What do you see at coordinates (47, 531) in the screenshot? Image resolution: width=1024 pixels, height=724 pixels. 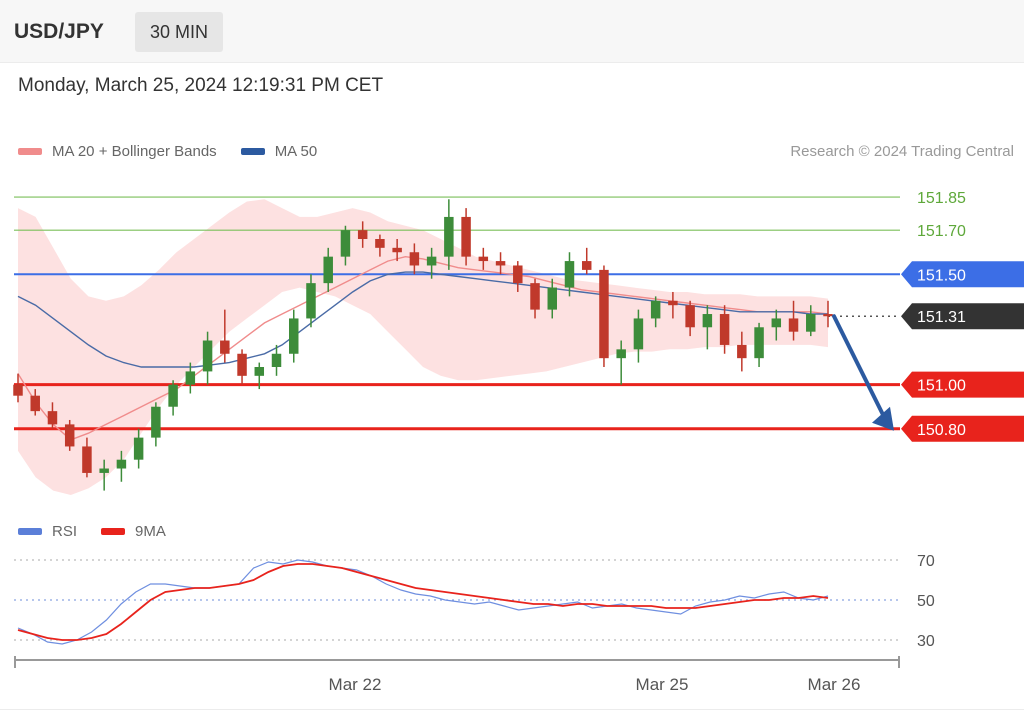 I see `legend-item-rsi: RSI` at bounding box center [47, 531].